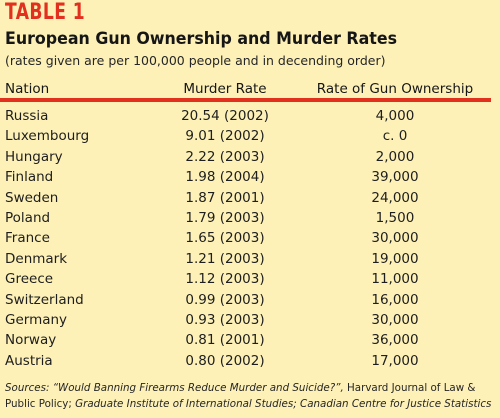  Describe the element at coordinates (225, 360) in the screenshot. I see `cell-murder-rate: 0.80 (2002)` at that location.